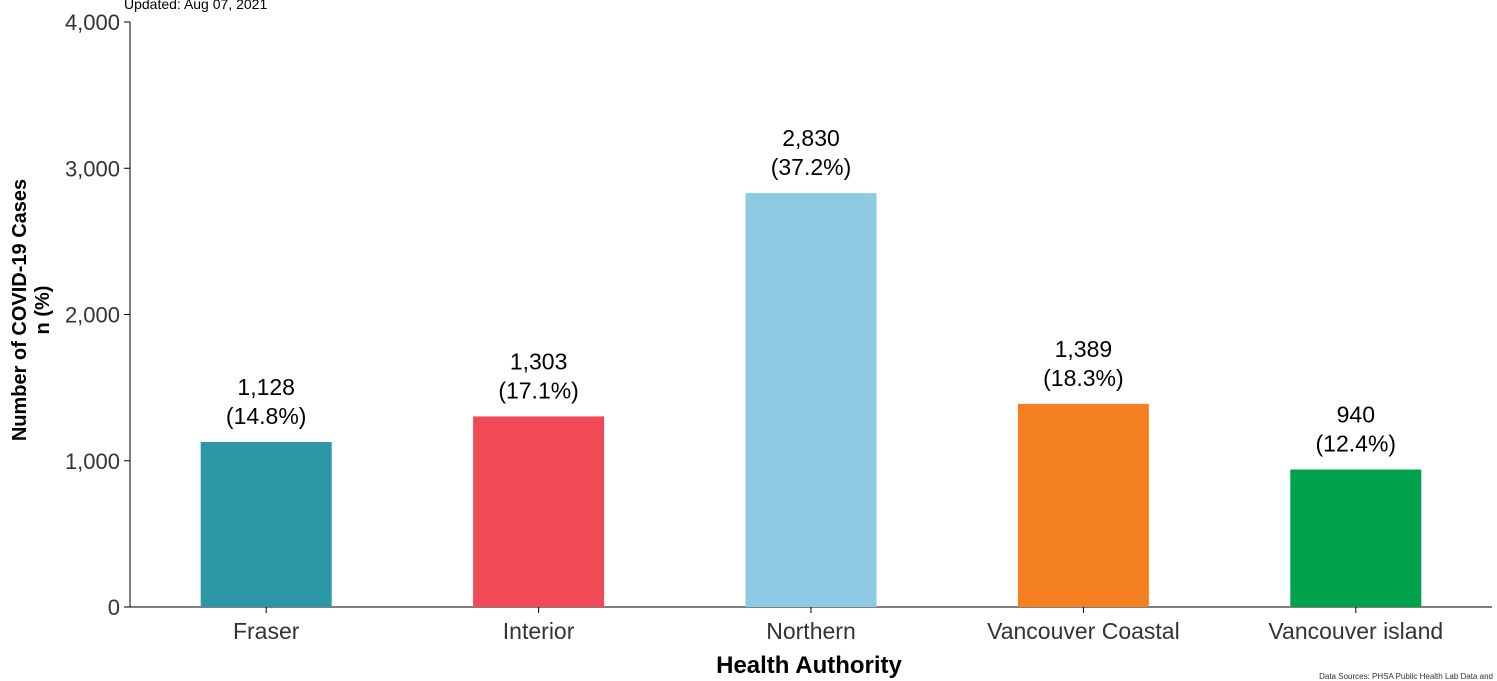 This screenshot has height=681, width=1497. Describe the element at coordinates (20, 310) in the screenshot. I see `y-axis-title: Number of COVID-19 Cases` at that location.